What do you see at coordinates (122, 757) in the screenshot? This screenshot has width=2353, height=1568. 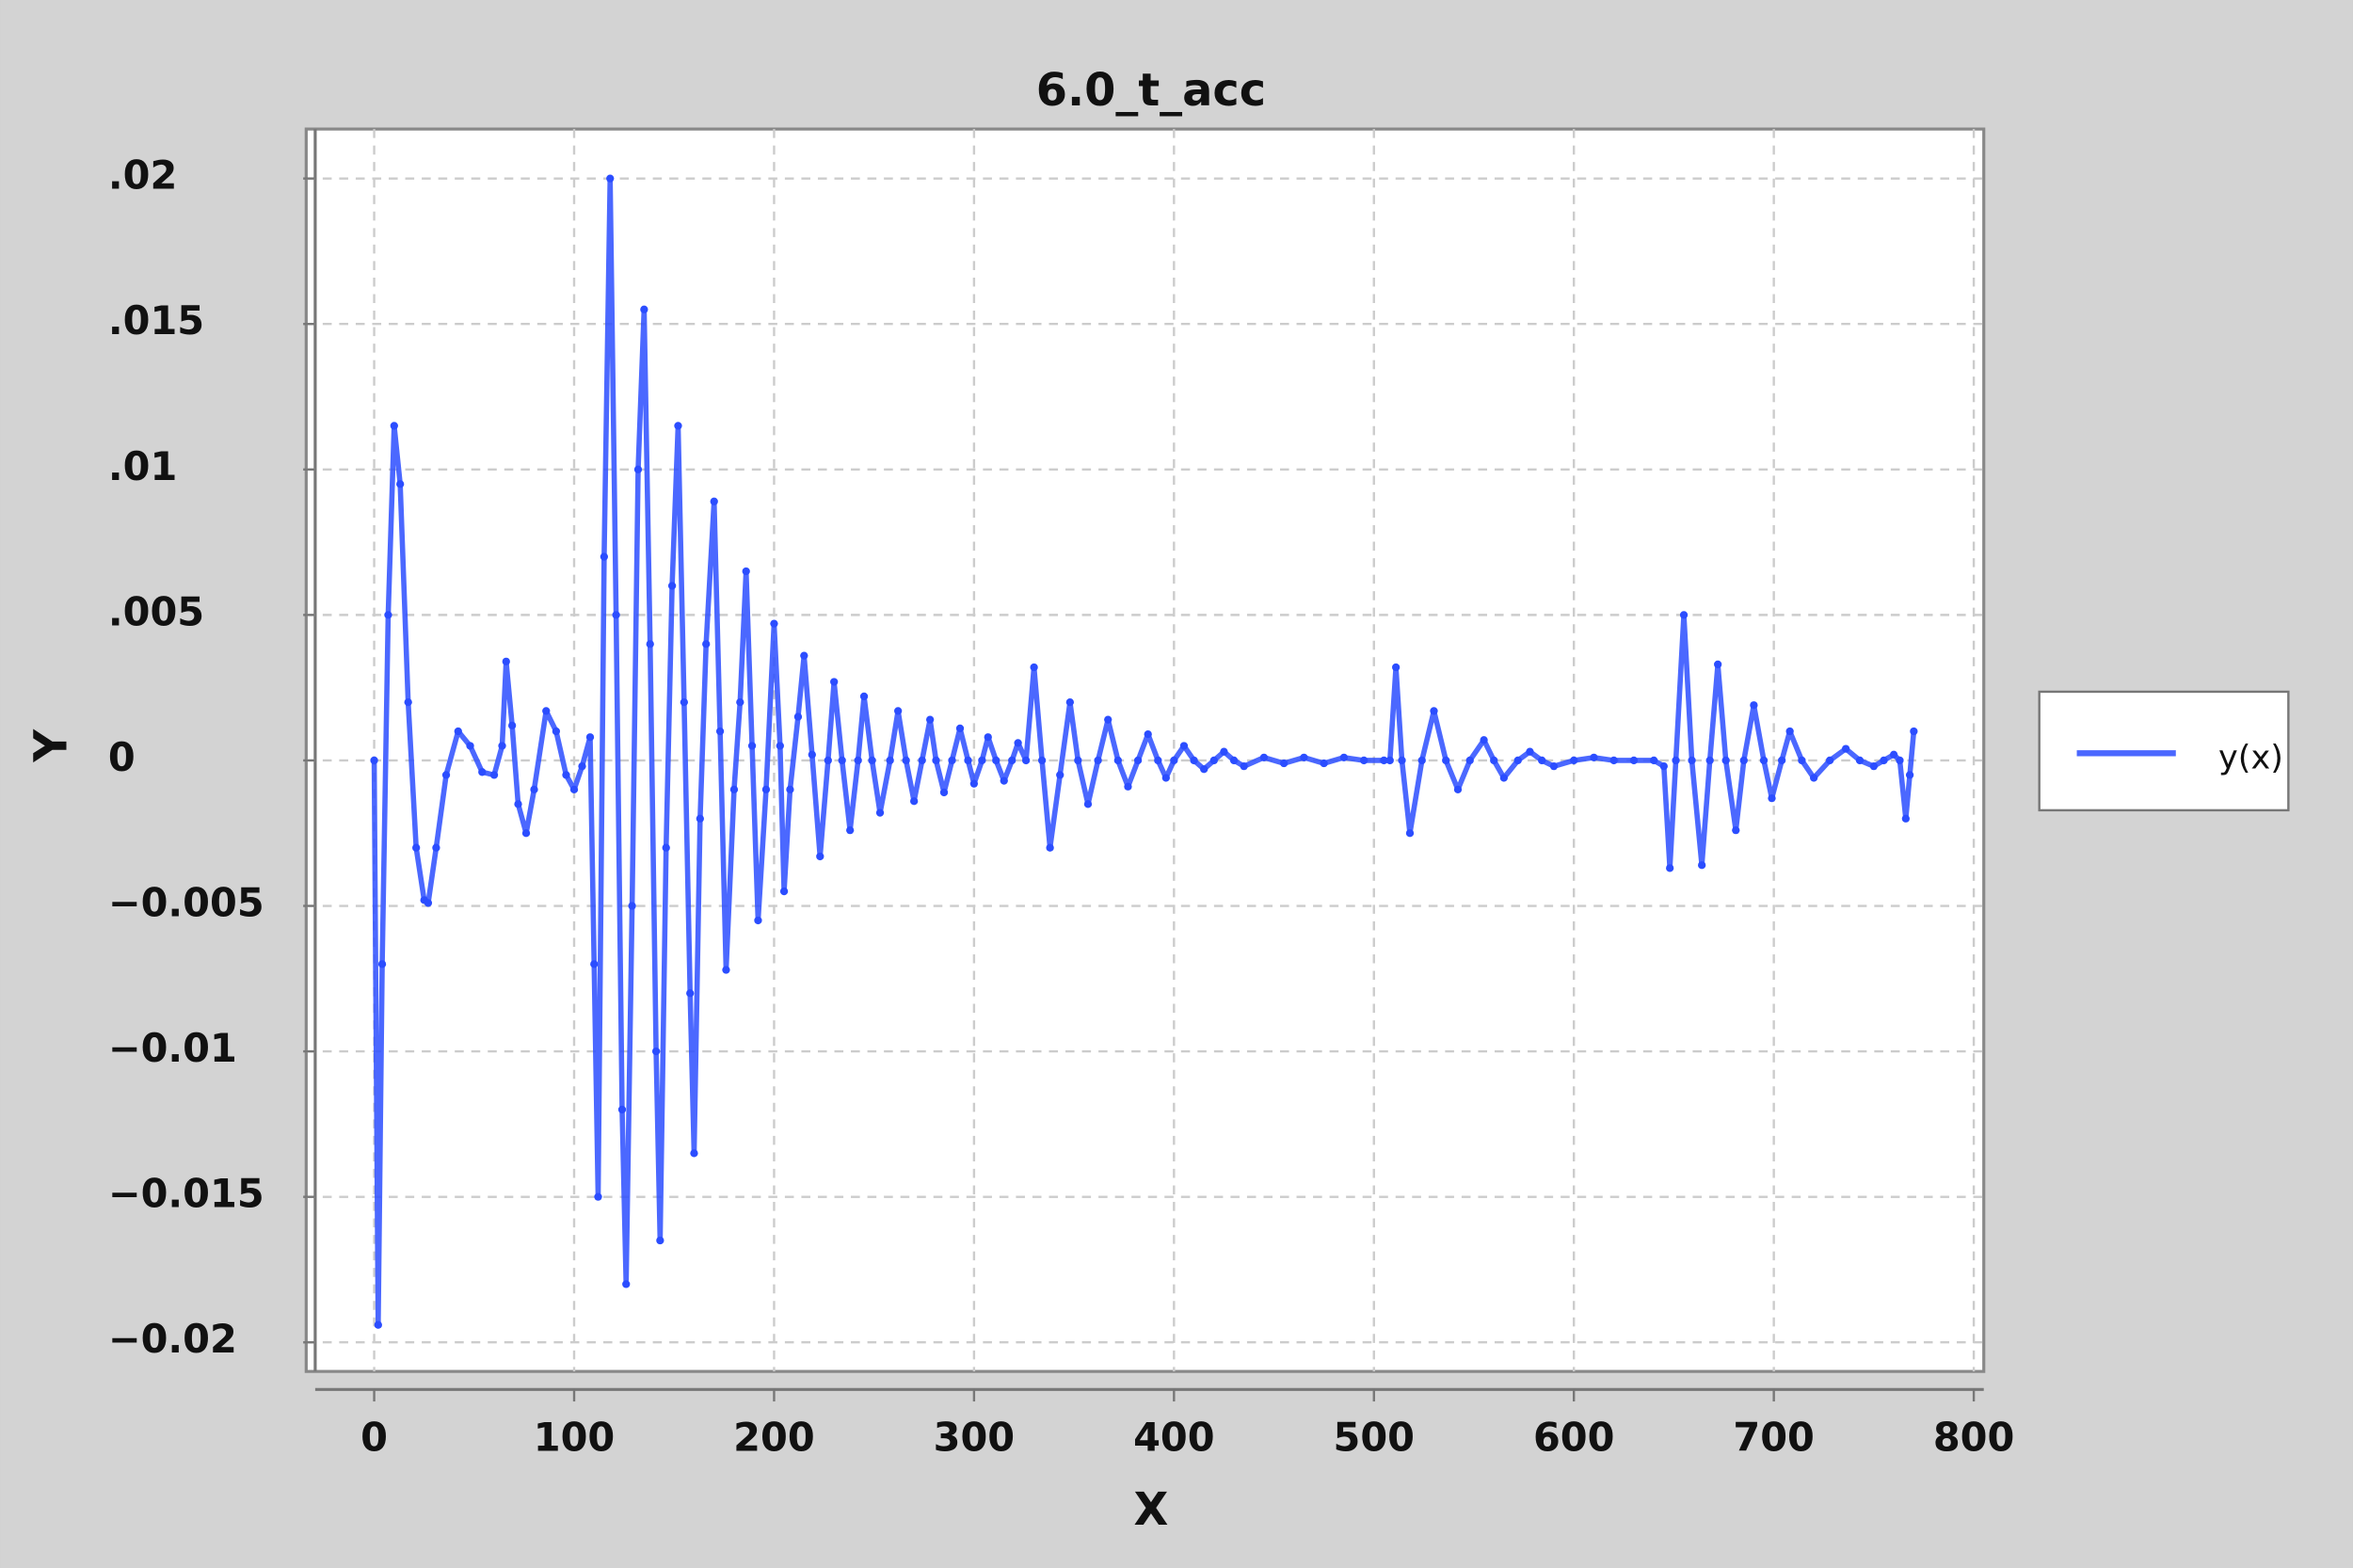 I see `y-tick-label: 0` at bounding box center [122, 757].